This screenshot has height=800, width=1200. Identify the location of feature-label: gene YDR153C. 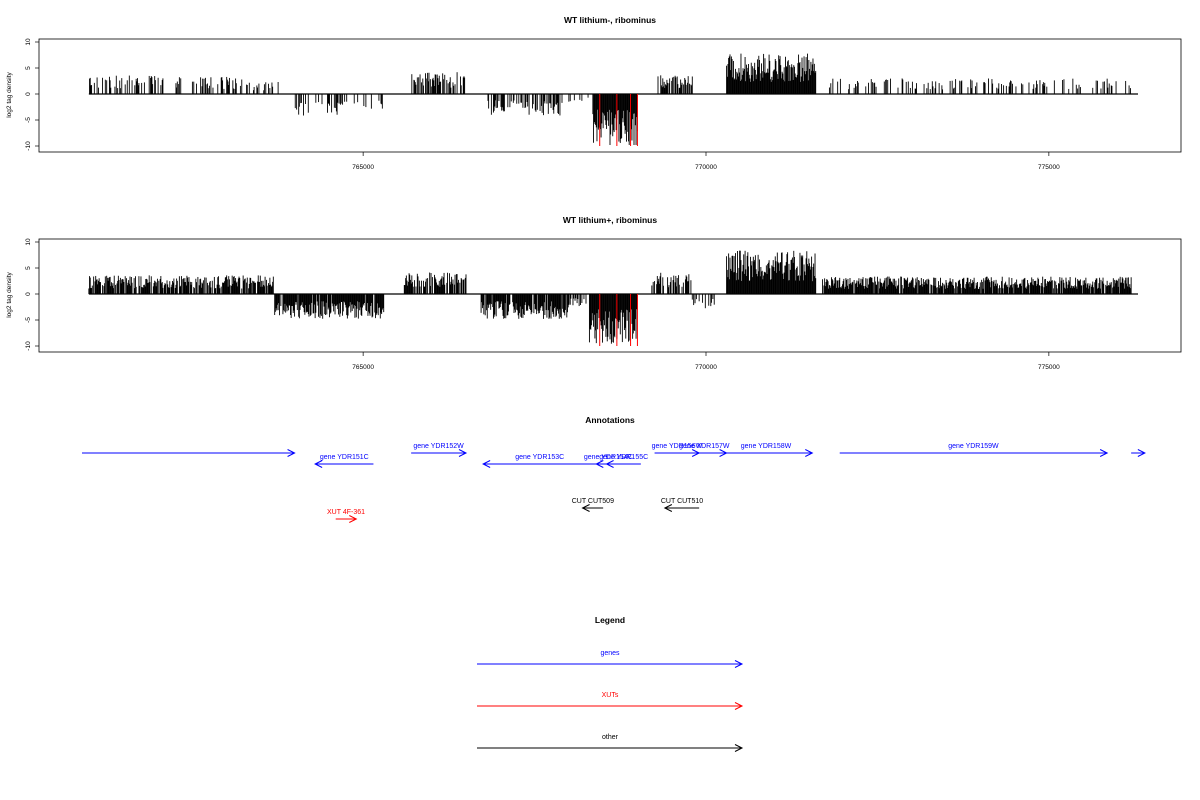
(539, 457).